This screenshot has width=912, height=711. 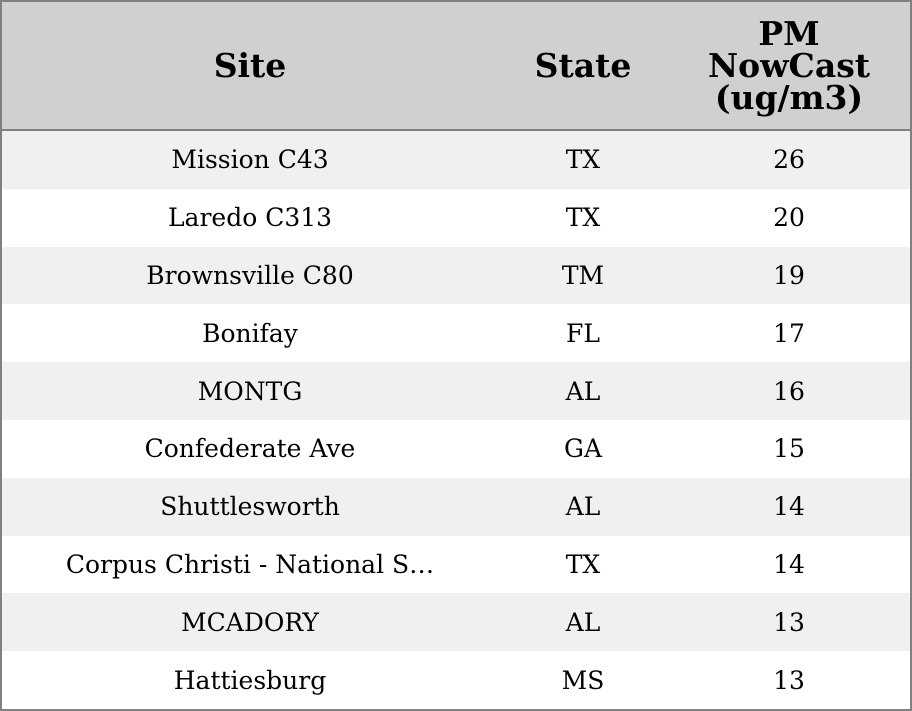 I want to click on state-cell: GA, so click(x=583, y=449).